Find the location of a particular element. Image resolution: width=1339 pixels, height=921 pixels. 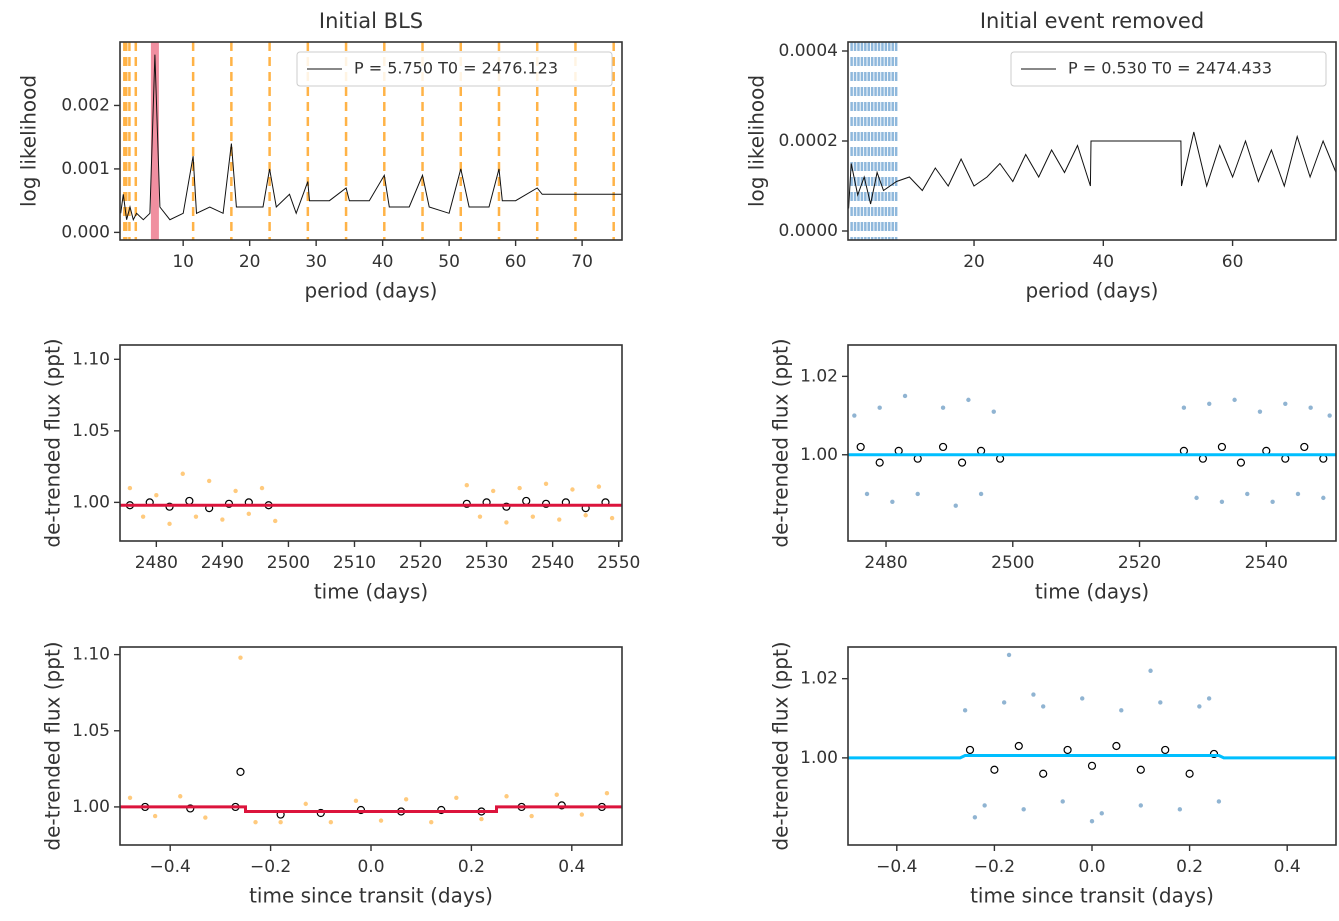

x-tick-label: 2530 is located at coordinates (486, 563).